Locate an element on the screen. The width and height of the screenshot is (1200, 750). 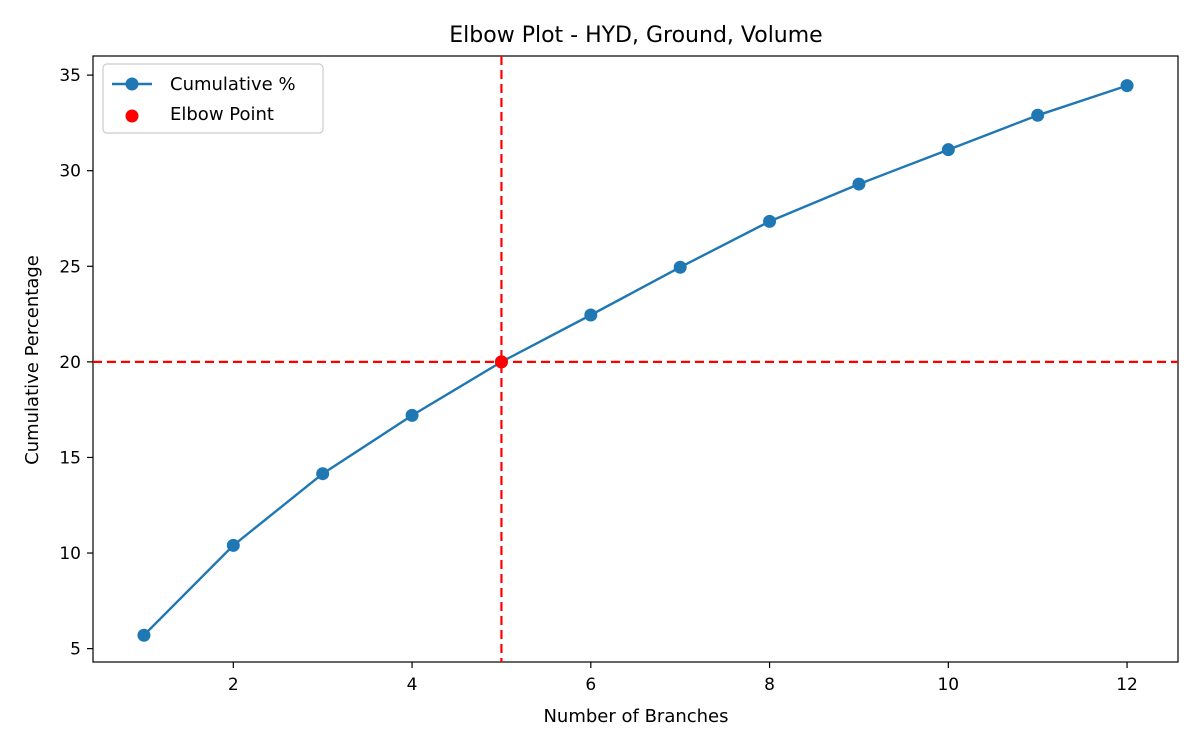
legend: Cumulative % Elbow Point is located at coordinates (213, 98).